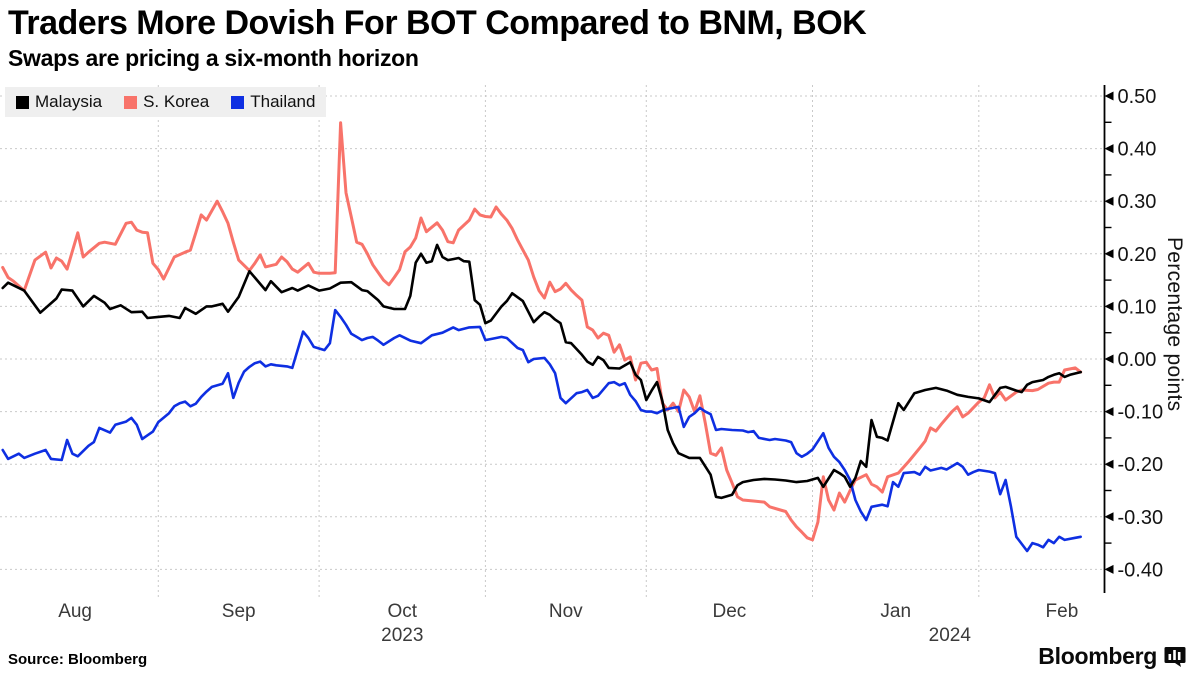  I want to click on legend-item-thailand: Thailand, so click(273, 102).